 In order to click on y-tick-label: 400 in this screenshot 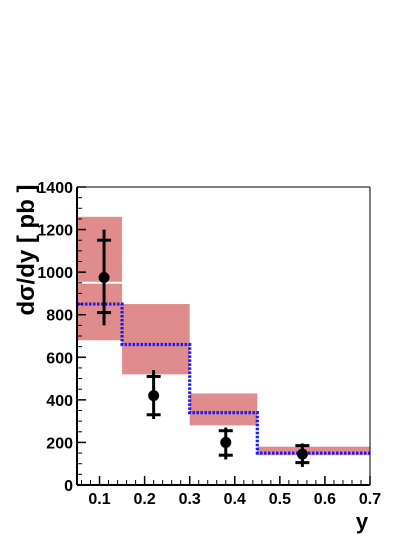, I will do `click(59, 401)`.